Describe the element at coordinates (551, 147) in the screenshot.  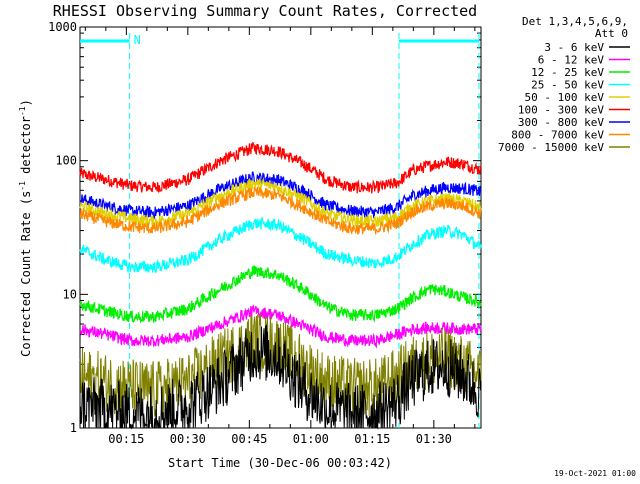
I see `legend-entry-label: 7000 - 15000 keV` at that location.